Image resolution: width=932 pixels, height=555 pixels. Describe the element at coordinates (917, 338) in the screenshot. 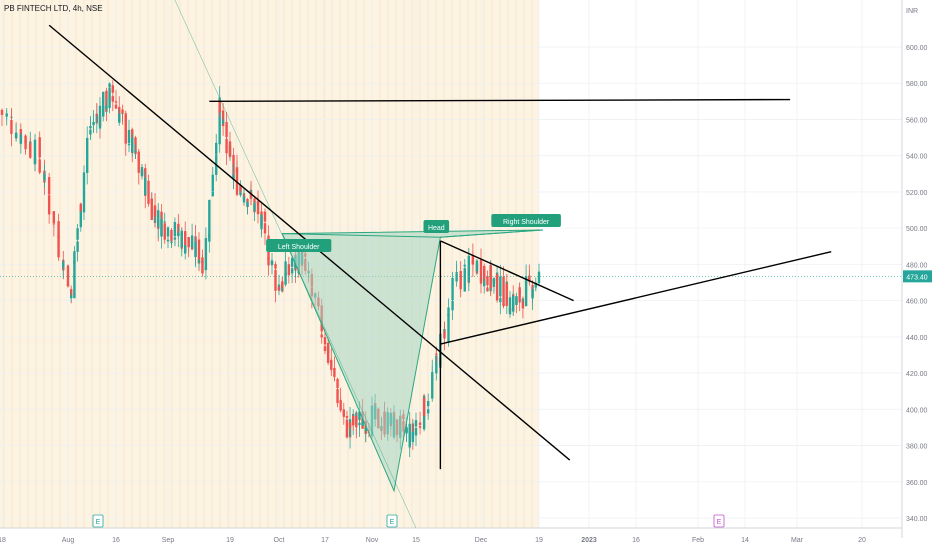

I see `price-tick-label: 440.00` at that location.